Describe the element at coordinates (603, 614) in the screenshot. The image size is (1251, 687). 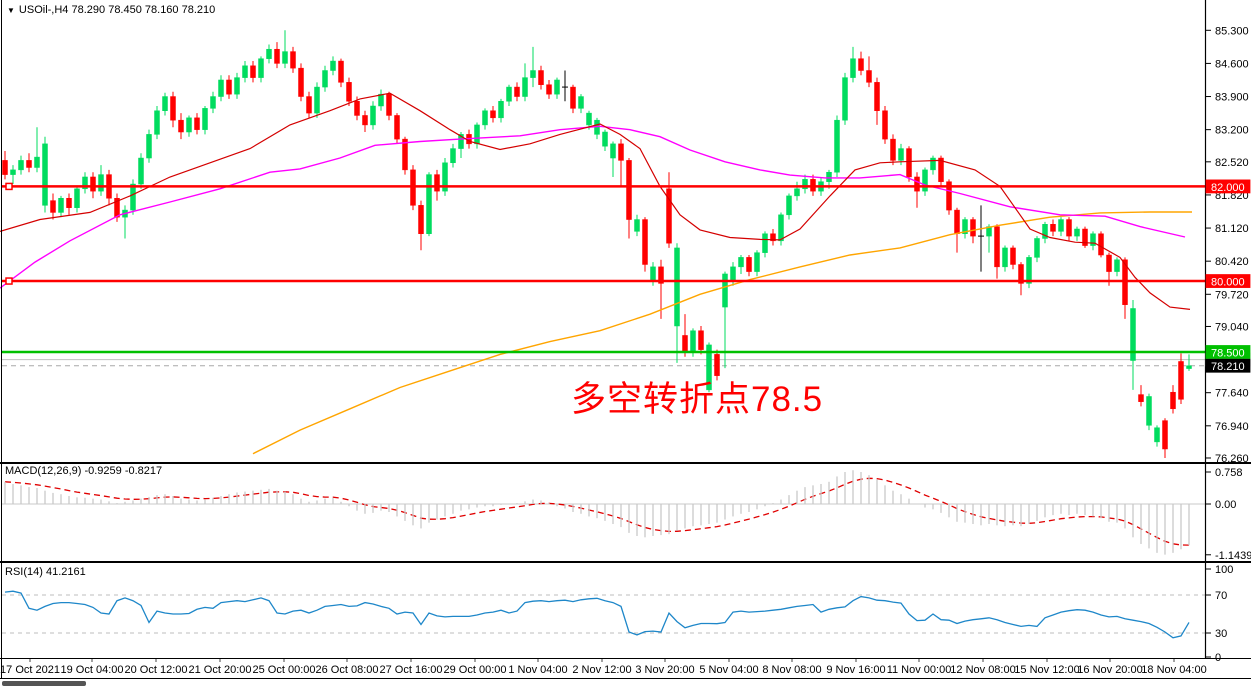
I see `rsi-pane` at that location.